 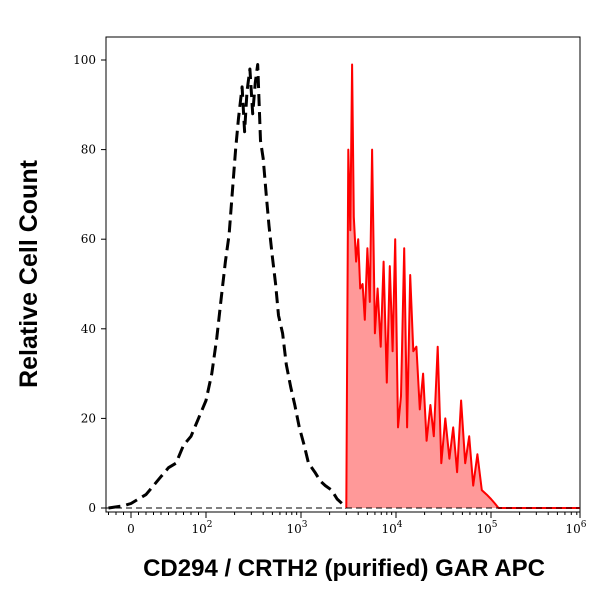 I want to click on y-tick-label: 80, so click(x=88, y=150).